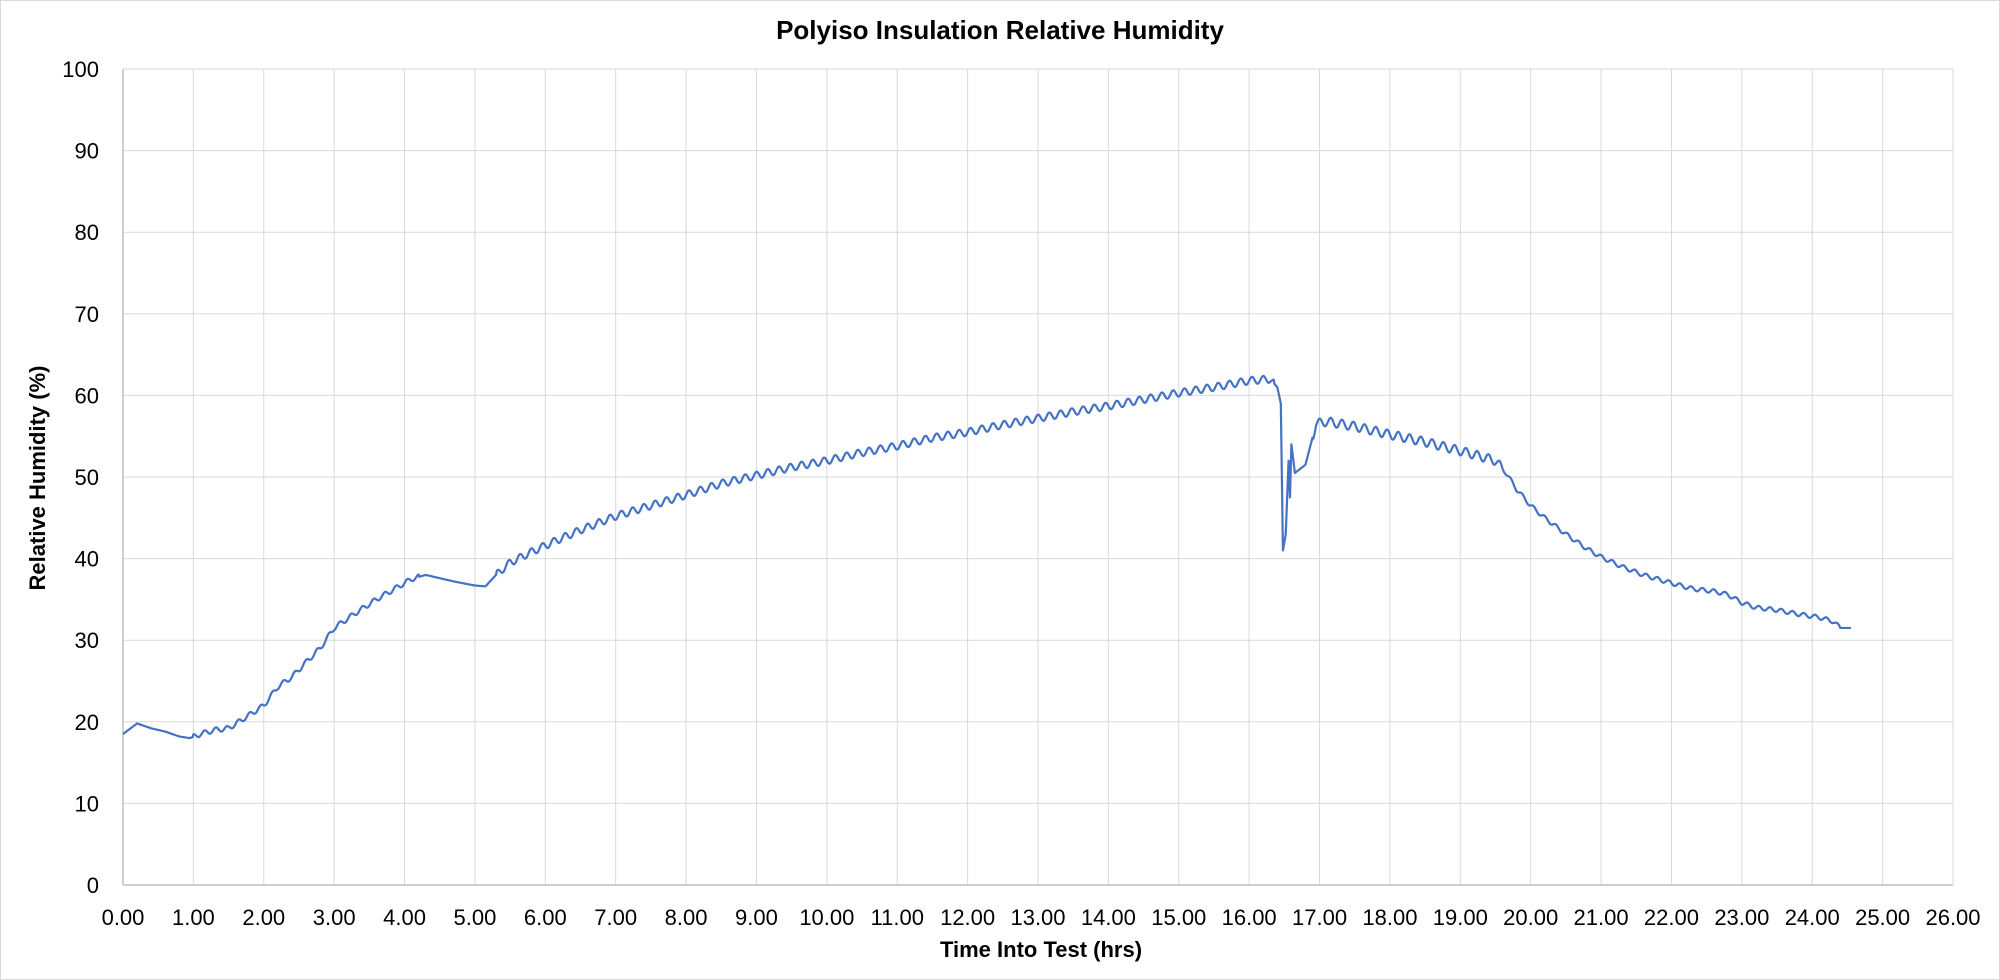 This screenshot has width=2000, height=980. I want to click on x-tick-label: 0.00, so click(123, 917).